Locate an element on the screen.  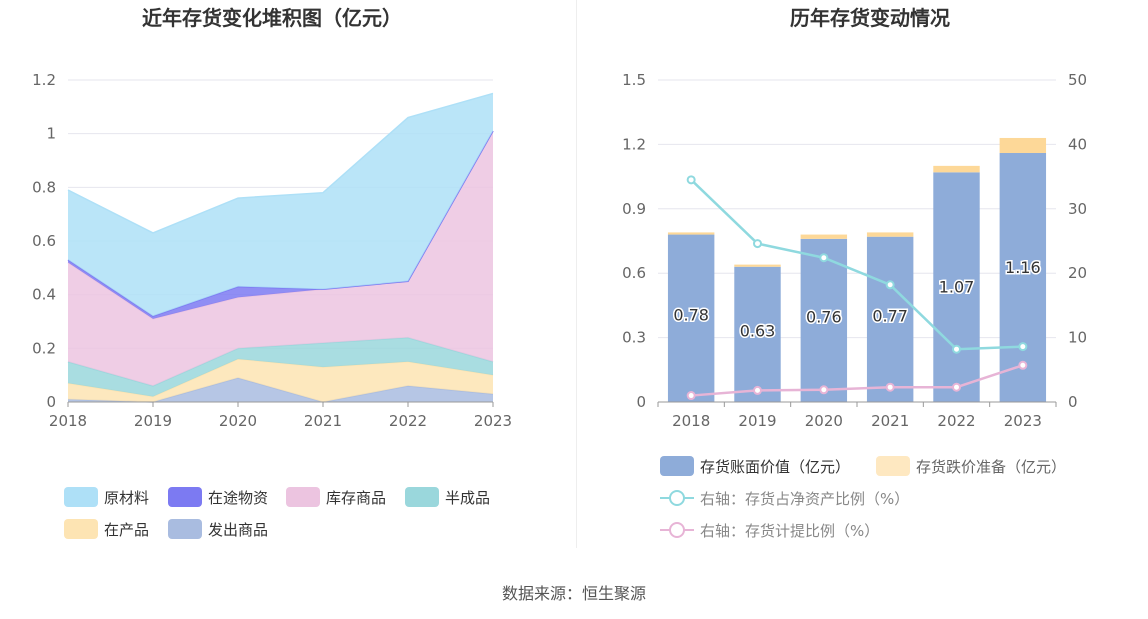
right-y2-tick-label: 30 is located at coordinates (1077, 209).